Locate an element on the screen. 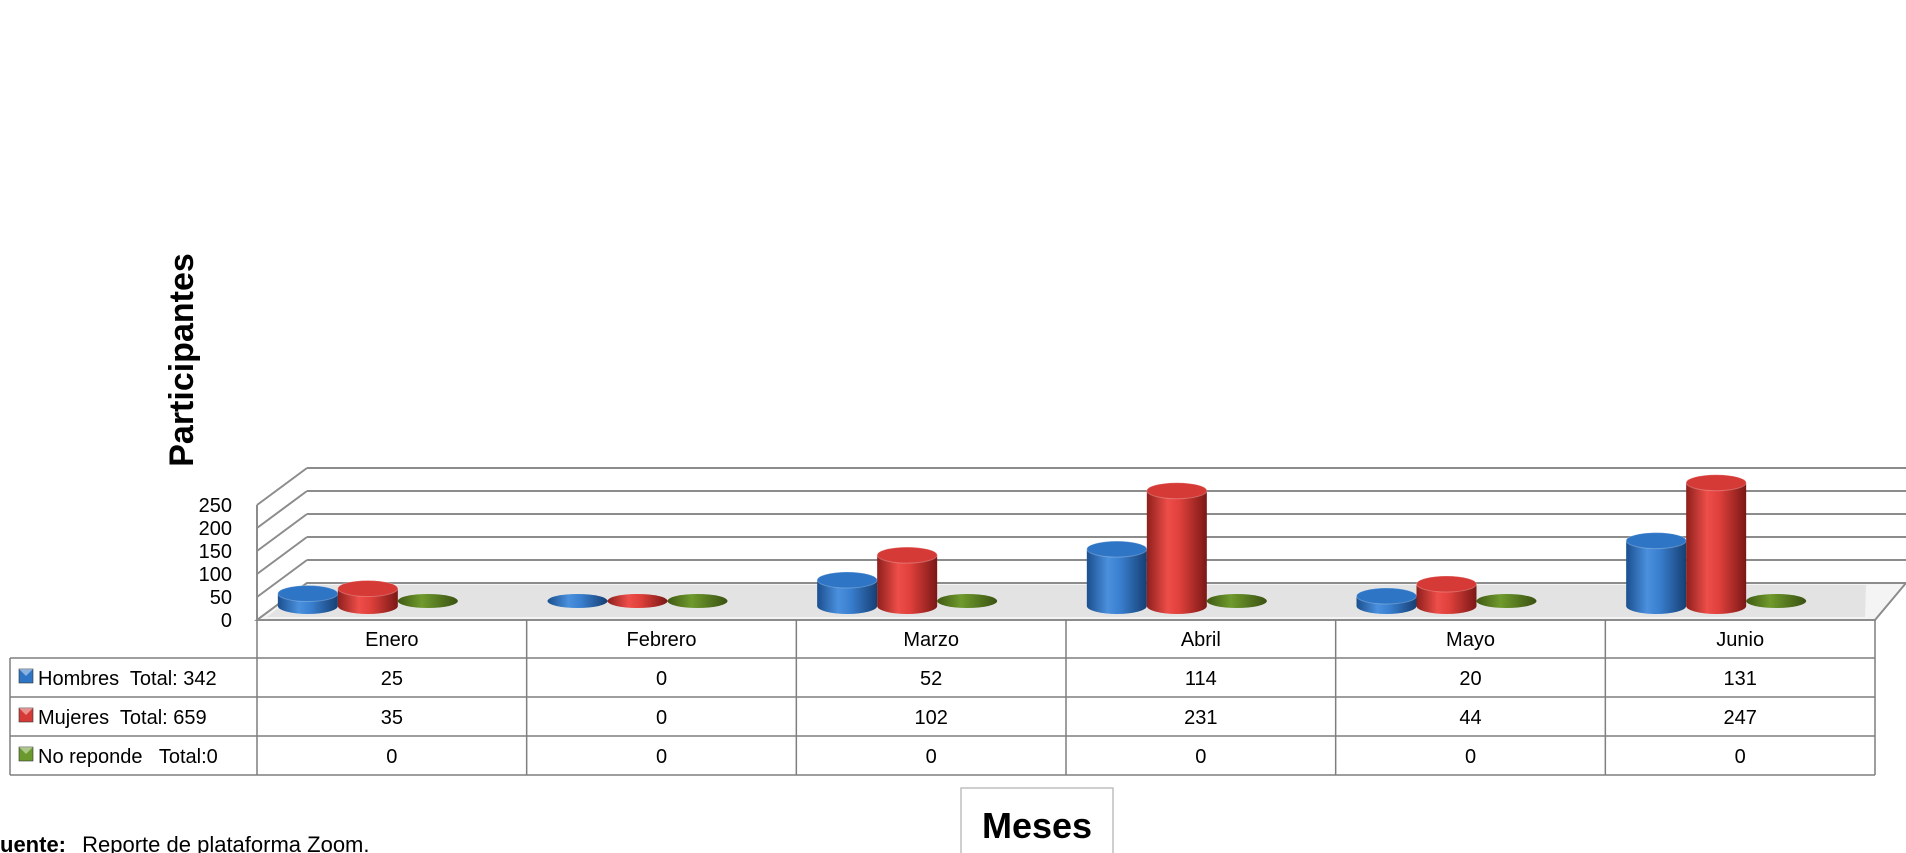 This screenshot has width=1906, height=853. x-axis-title: Meses is located at coordinates (1037, 825).